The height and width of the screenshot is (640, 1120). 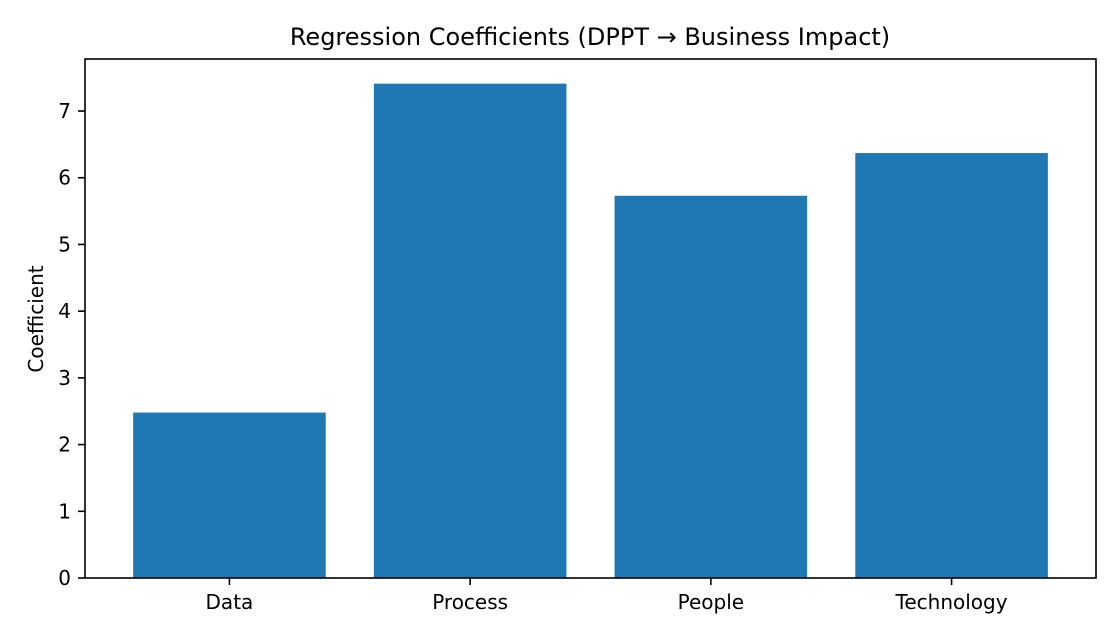 What do you see at coordinates (36, 318) in the screenshot?
I see `y-axis-label: Coefficient` at bounding box center [36, 318].